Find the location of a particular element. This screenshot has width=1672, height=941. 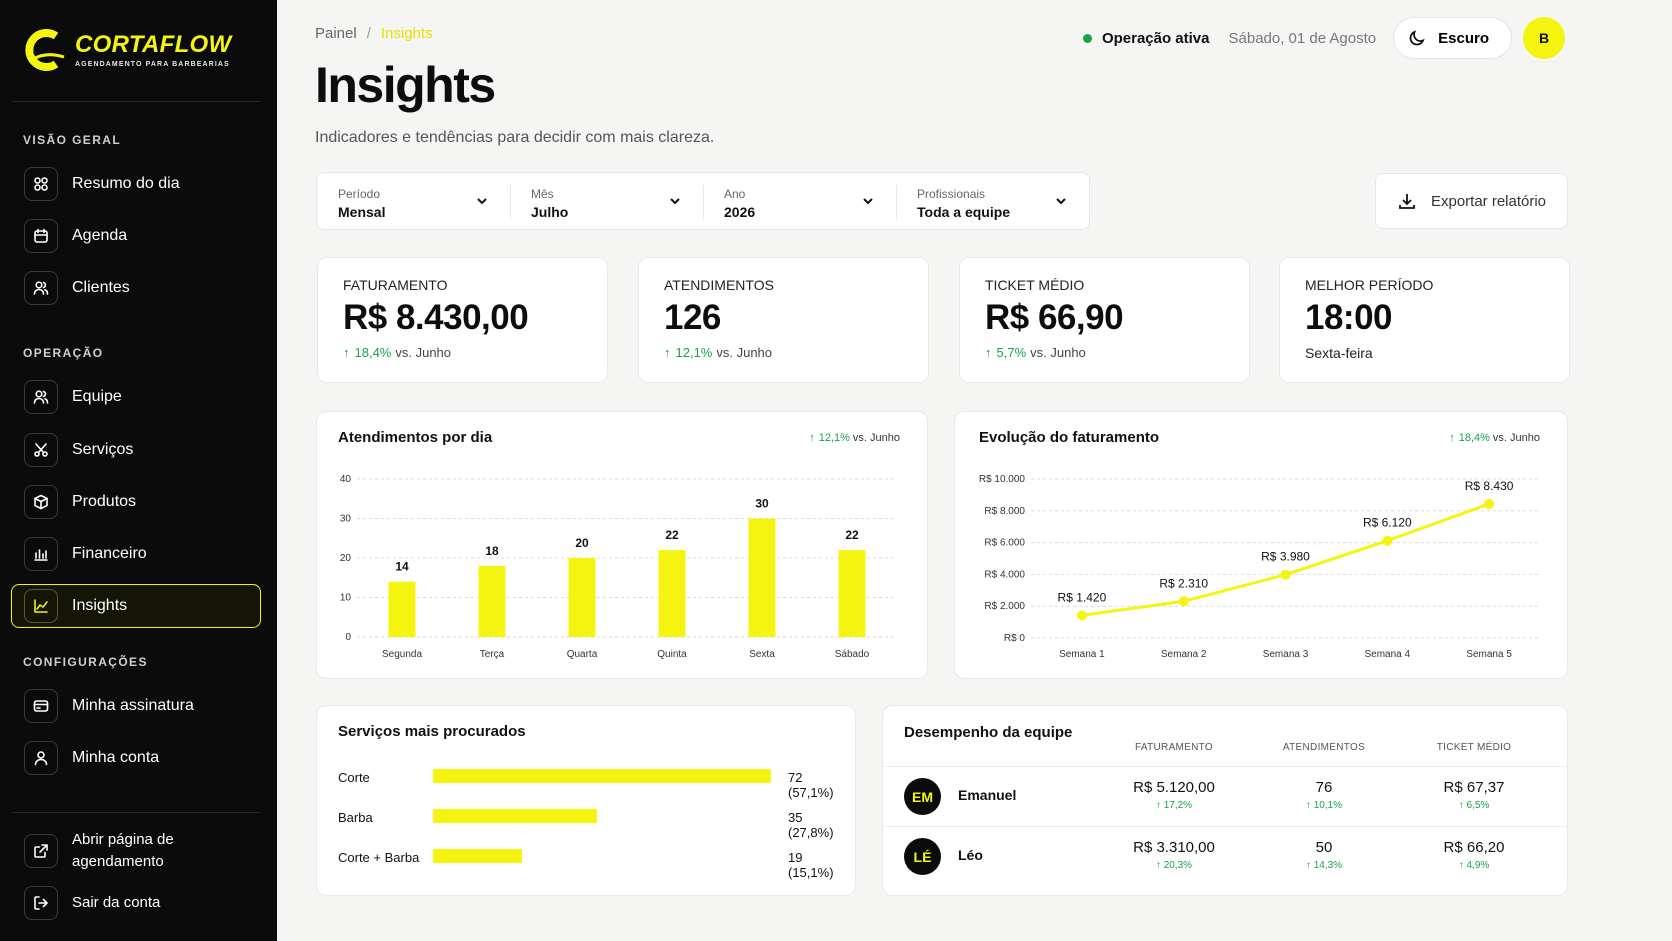

logout-button: Sair da conta is located at coordinates (136, 903).